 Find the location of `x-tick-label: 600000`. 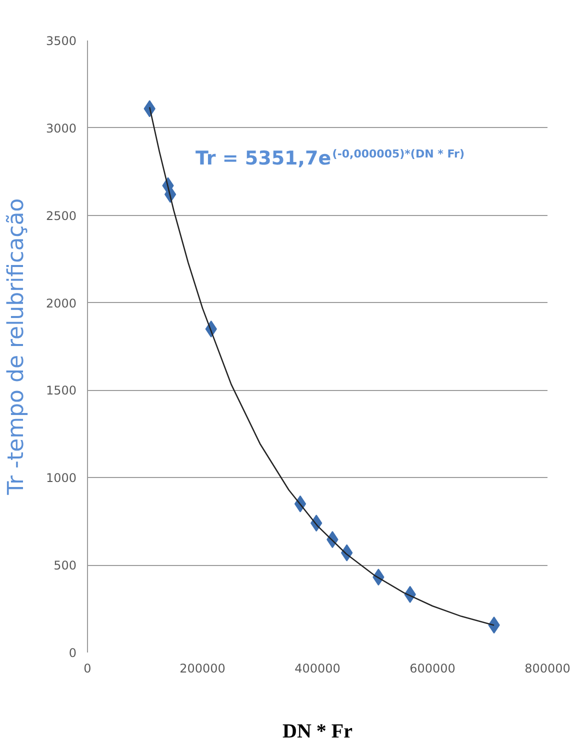

x-tick-label: 600000 is located at coordinates (433, 669).